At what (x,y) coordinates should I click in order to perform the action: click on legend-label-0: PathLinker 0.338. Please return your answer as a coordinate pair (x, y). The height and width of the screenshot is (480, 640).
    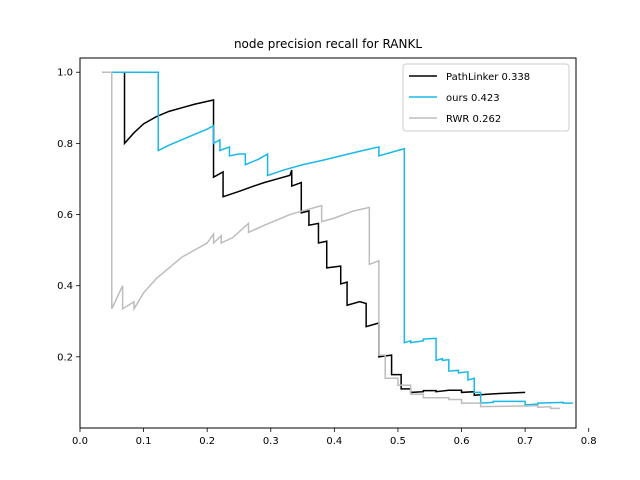
    Looking at the image, I should click on (488, 77).